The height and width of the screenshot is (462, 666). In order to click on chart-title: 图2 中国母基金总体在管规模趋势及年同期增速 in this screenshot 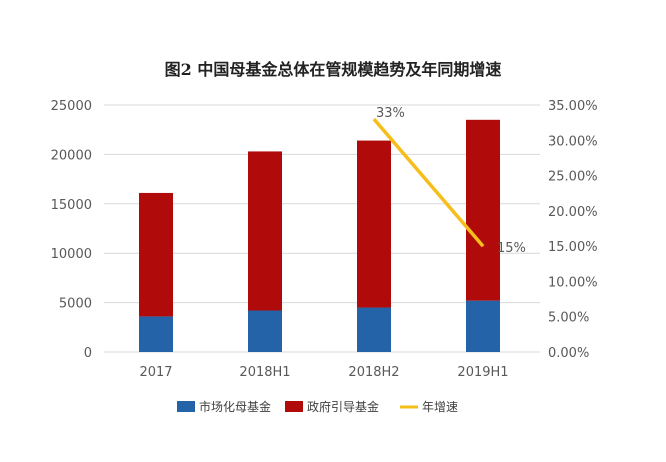, I will do `click(333, 69)`.